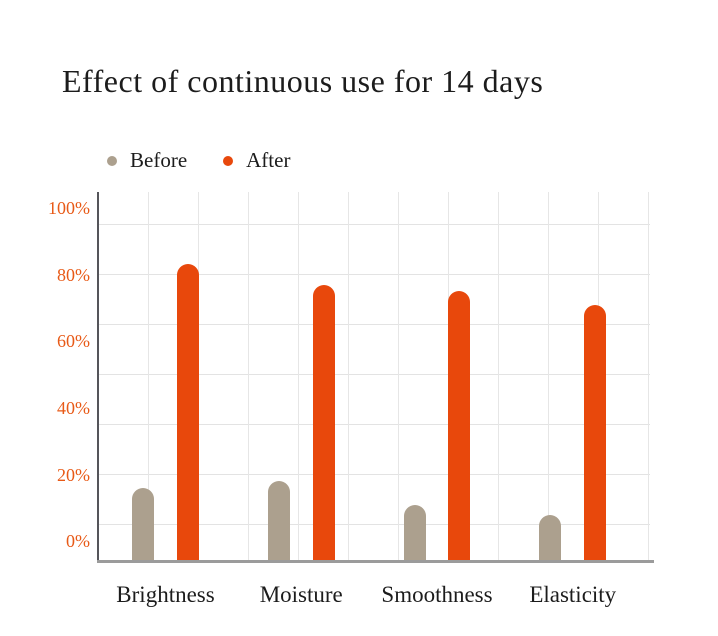 The image size is (718, 636). I want to click on legend-dot-after-icon, so click(228, 160).